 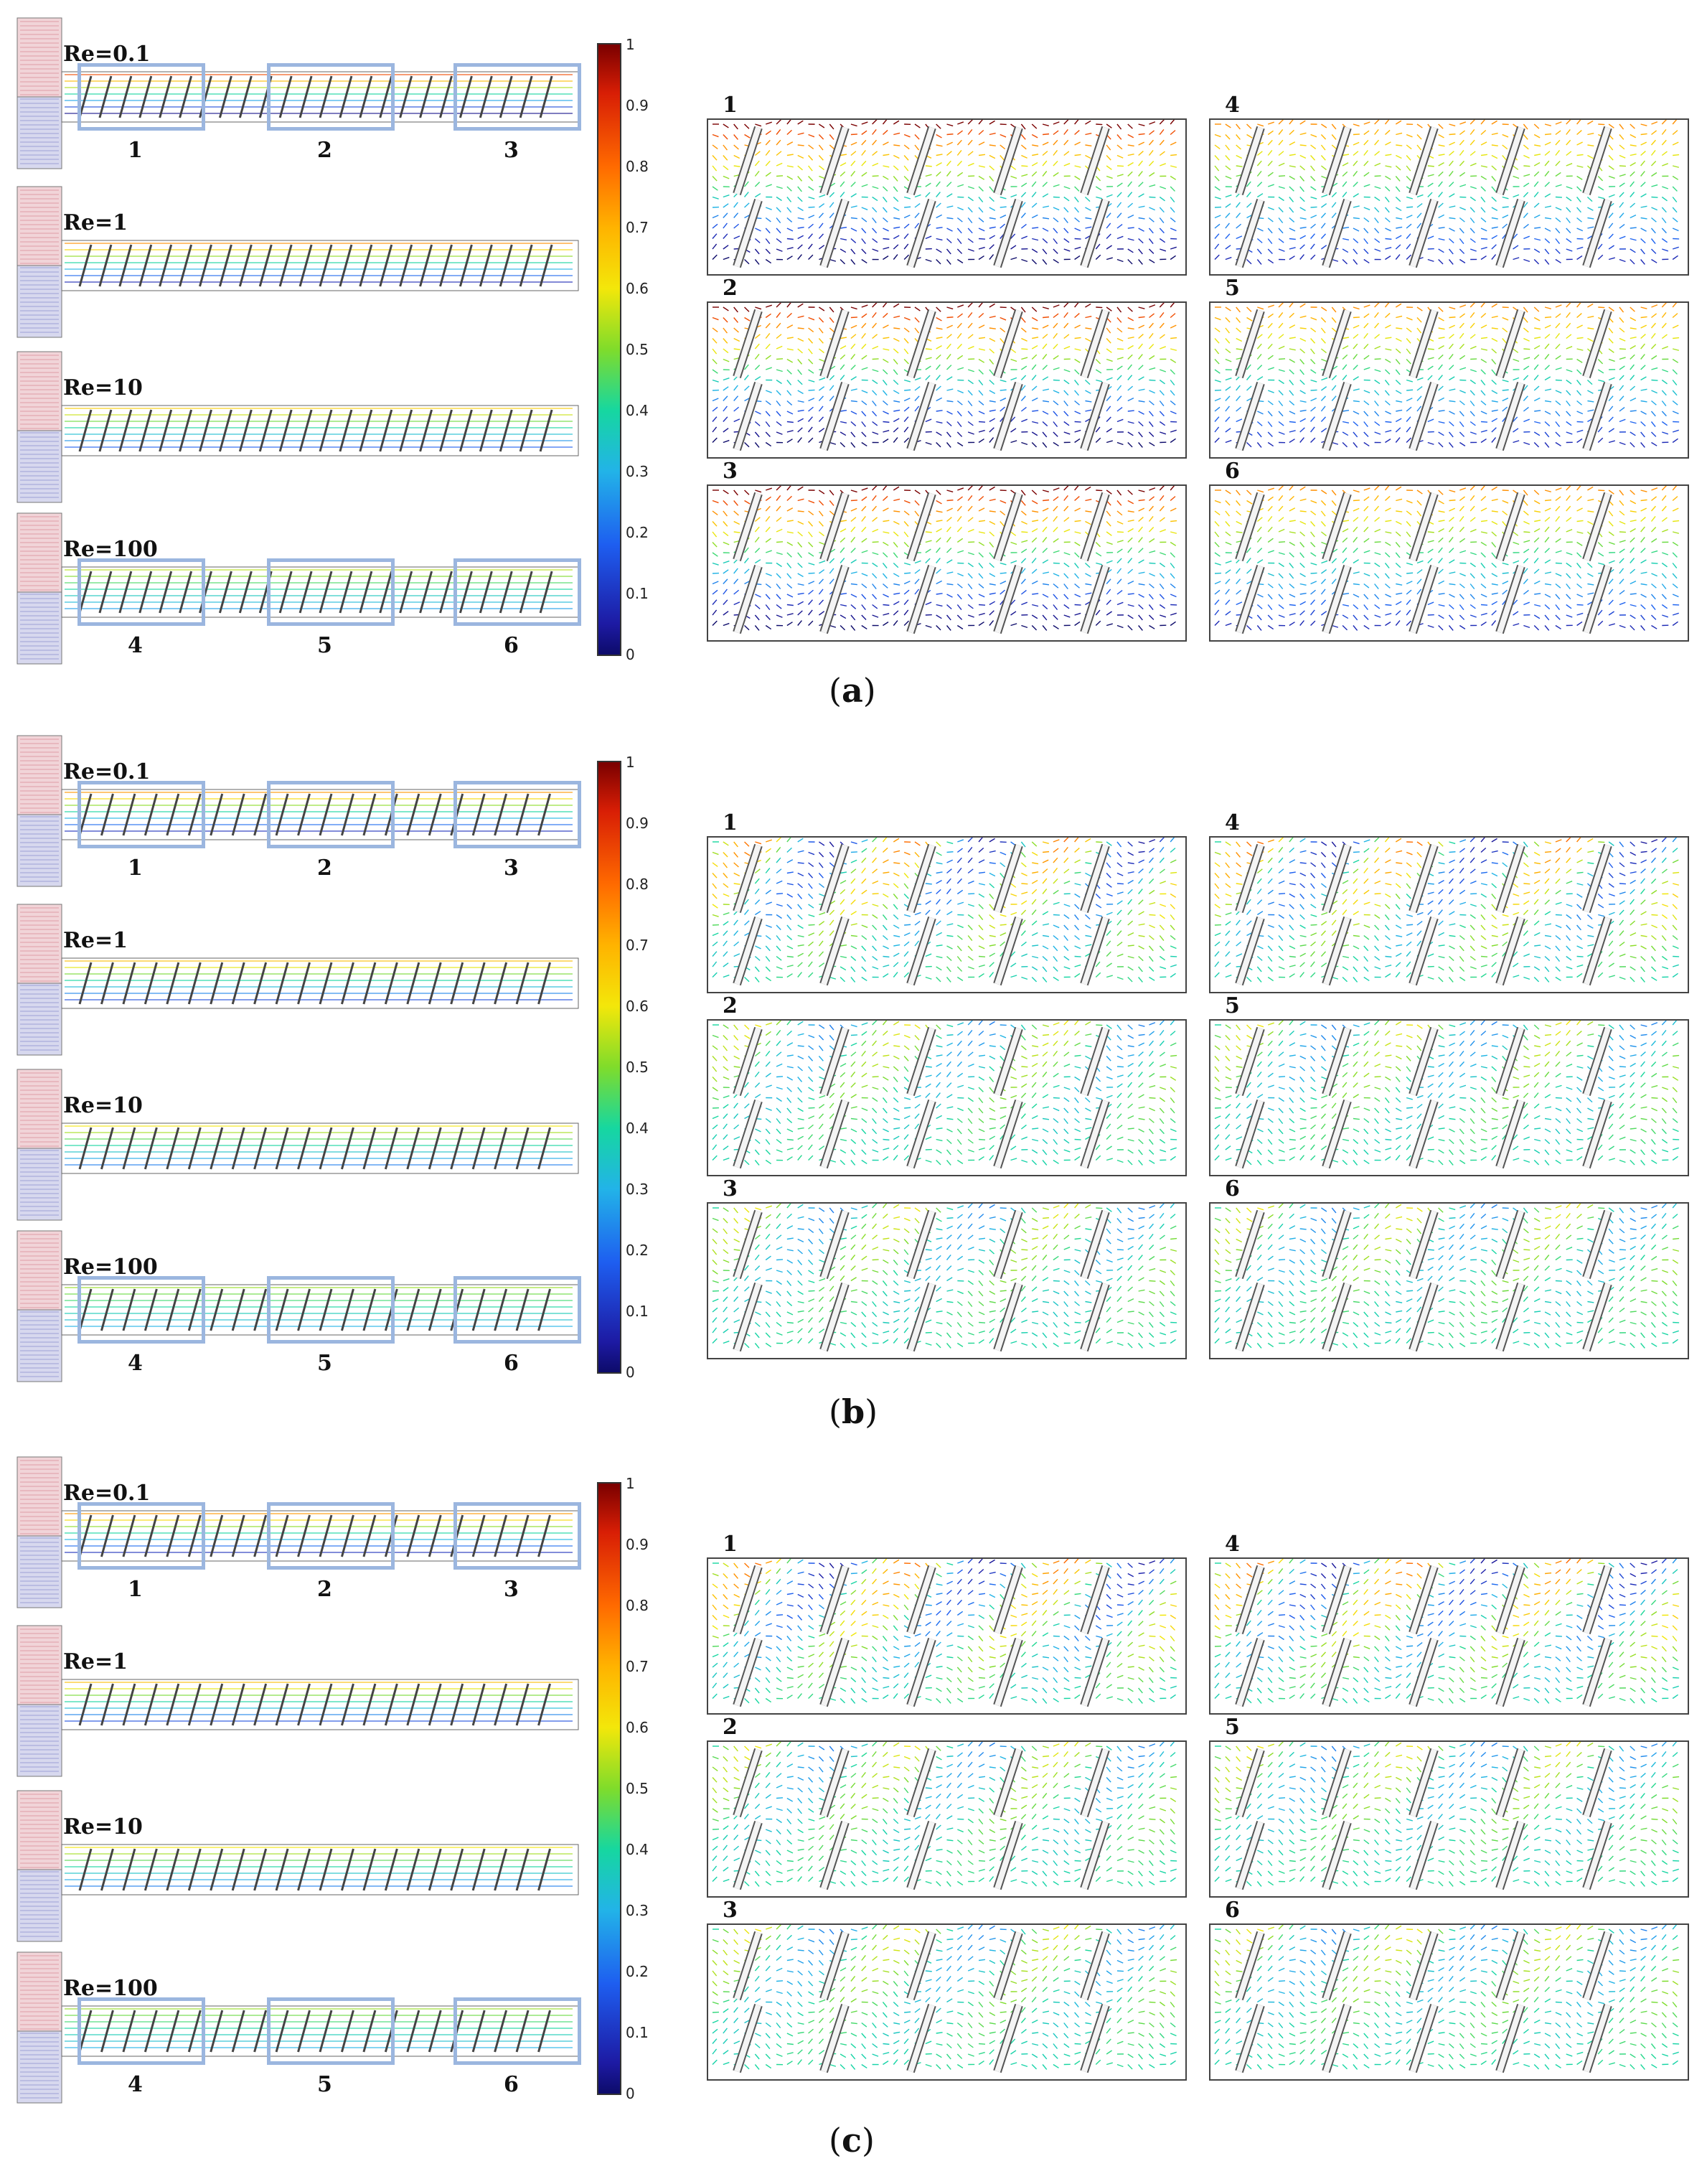 What do you see at coordinates (637, 884) in the screenshot?
I see `colorbar-tick: 0.8` at bounding box center [637, 884].